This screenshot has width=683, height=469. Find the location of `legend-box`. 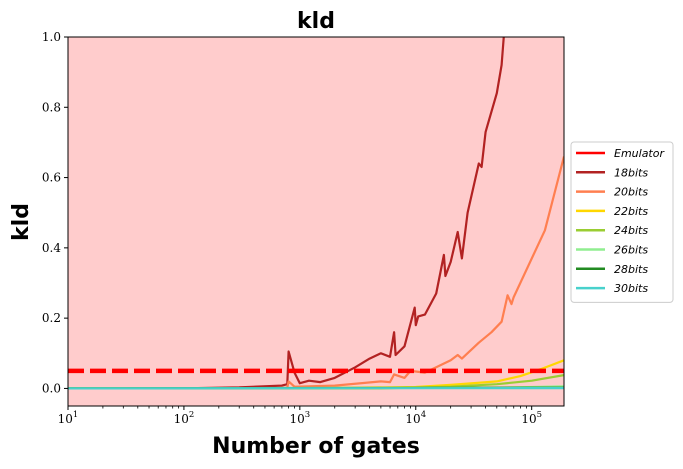

legend-box is located at coordinates (622, 222).